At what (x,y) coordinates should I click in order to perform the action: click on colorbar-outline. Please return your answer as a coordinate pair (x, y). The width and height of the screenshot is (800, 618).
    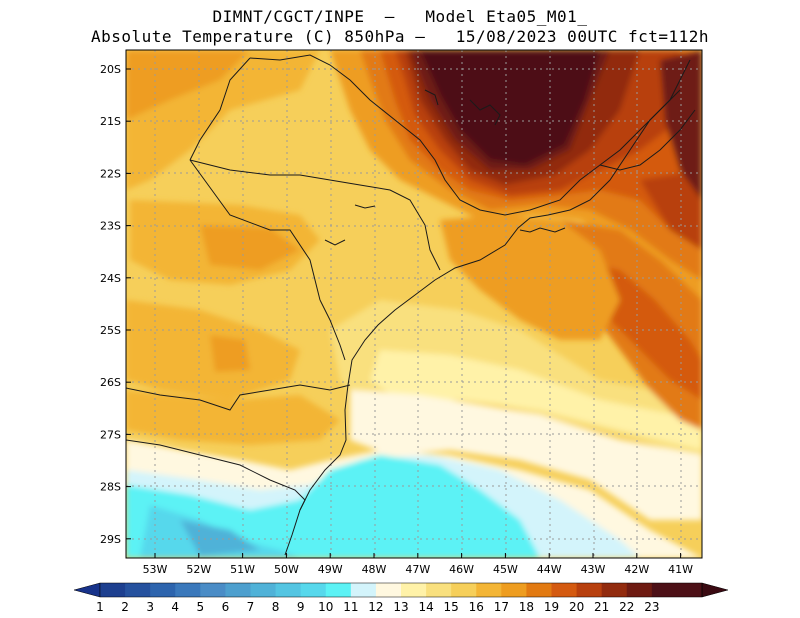
    Looking at the image, I should click on (401, 590).